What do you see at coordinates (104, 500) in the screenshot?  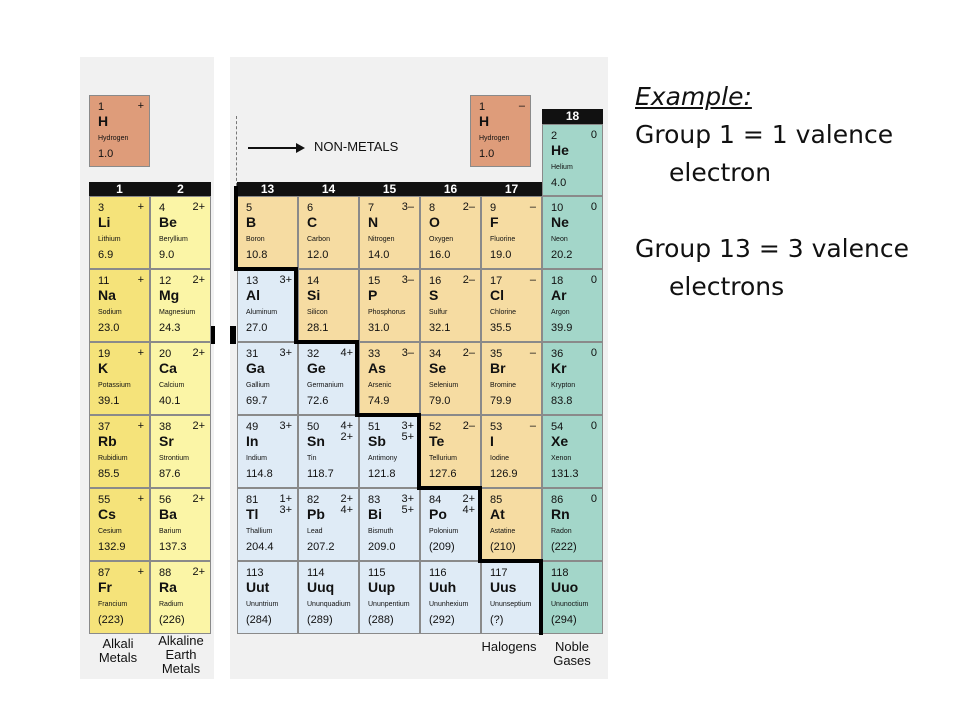 I see `atomic-number: 55` at bounding box center [104, 500].